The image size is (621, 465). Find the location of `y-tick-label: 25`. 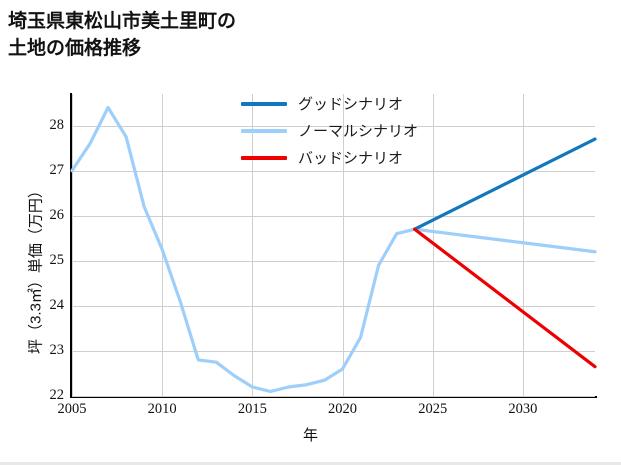

y-tick-label: 25 is located at coordinates (57, 259).